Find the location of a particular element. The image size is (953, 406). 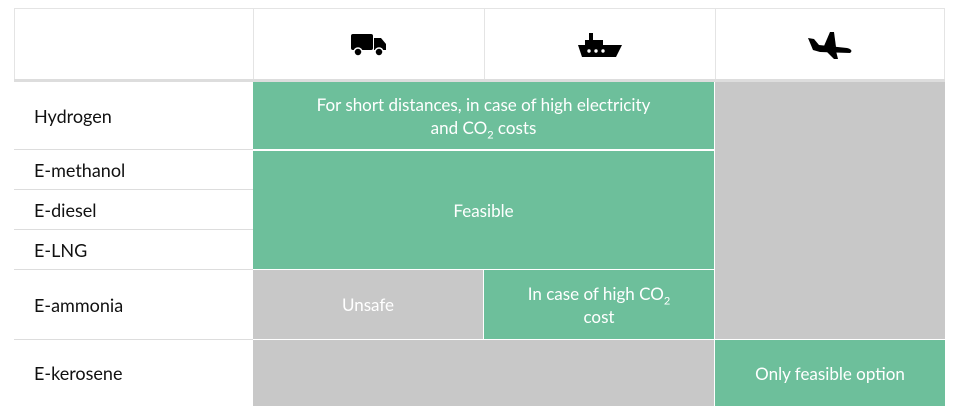

plane-icon is located at coordinates (830, 45).